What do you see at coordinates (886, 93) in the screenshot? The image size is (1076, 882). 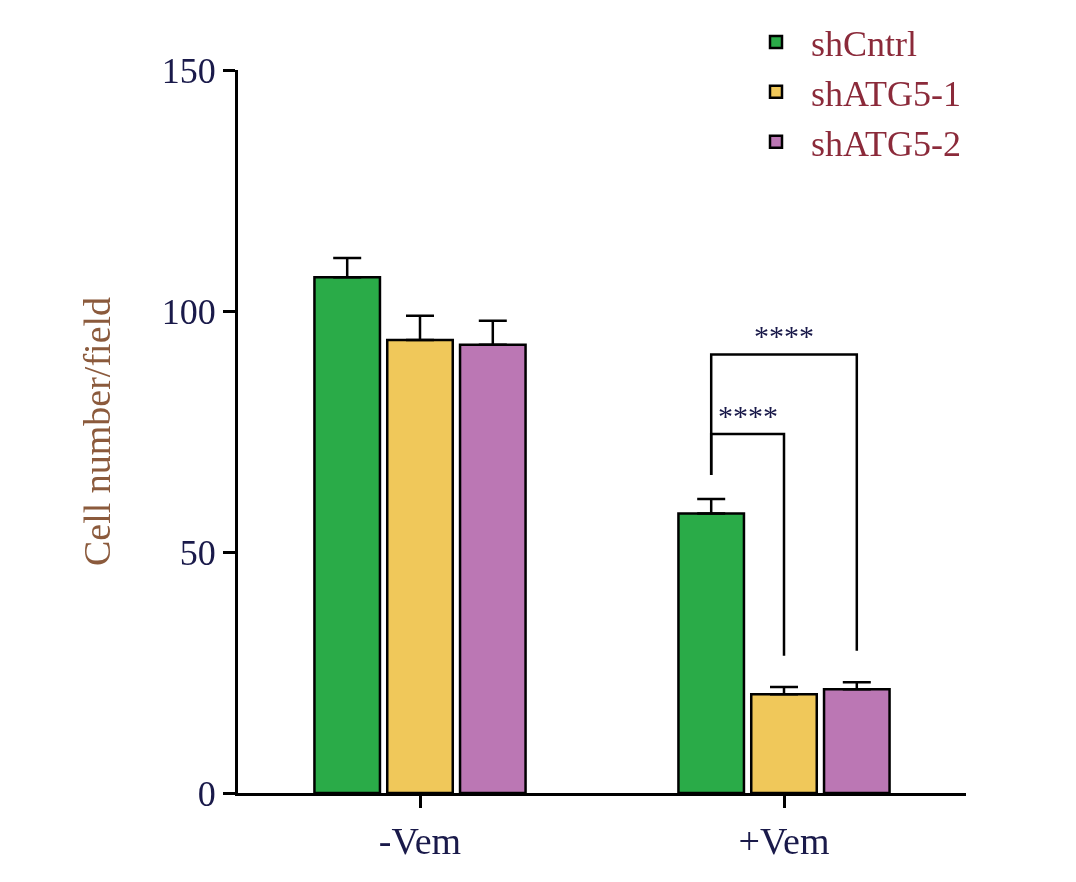 I see `legend-label: shATG5-1` at bounding box center [886, 93].